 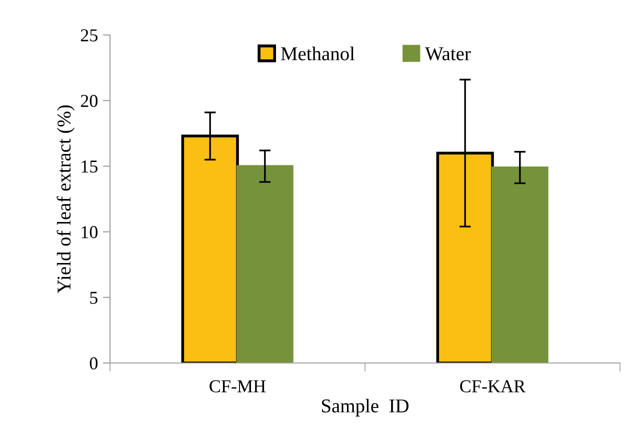 What do you see at coordinates (318, 53) in the screenshot?
I see `legend-label: Methanol` at bounding box center [318, 53].